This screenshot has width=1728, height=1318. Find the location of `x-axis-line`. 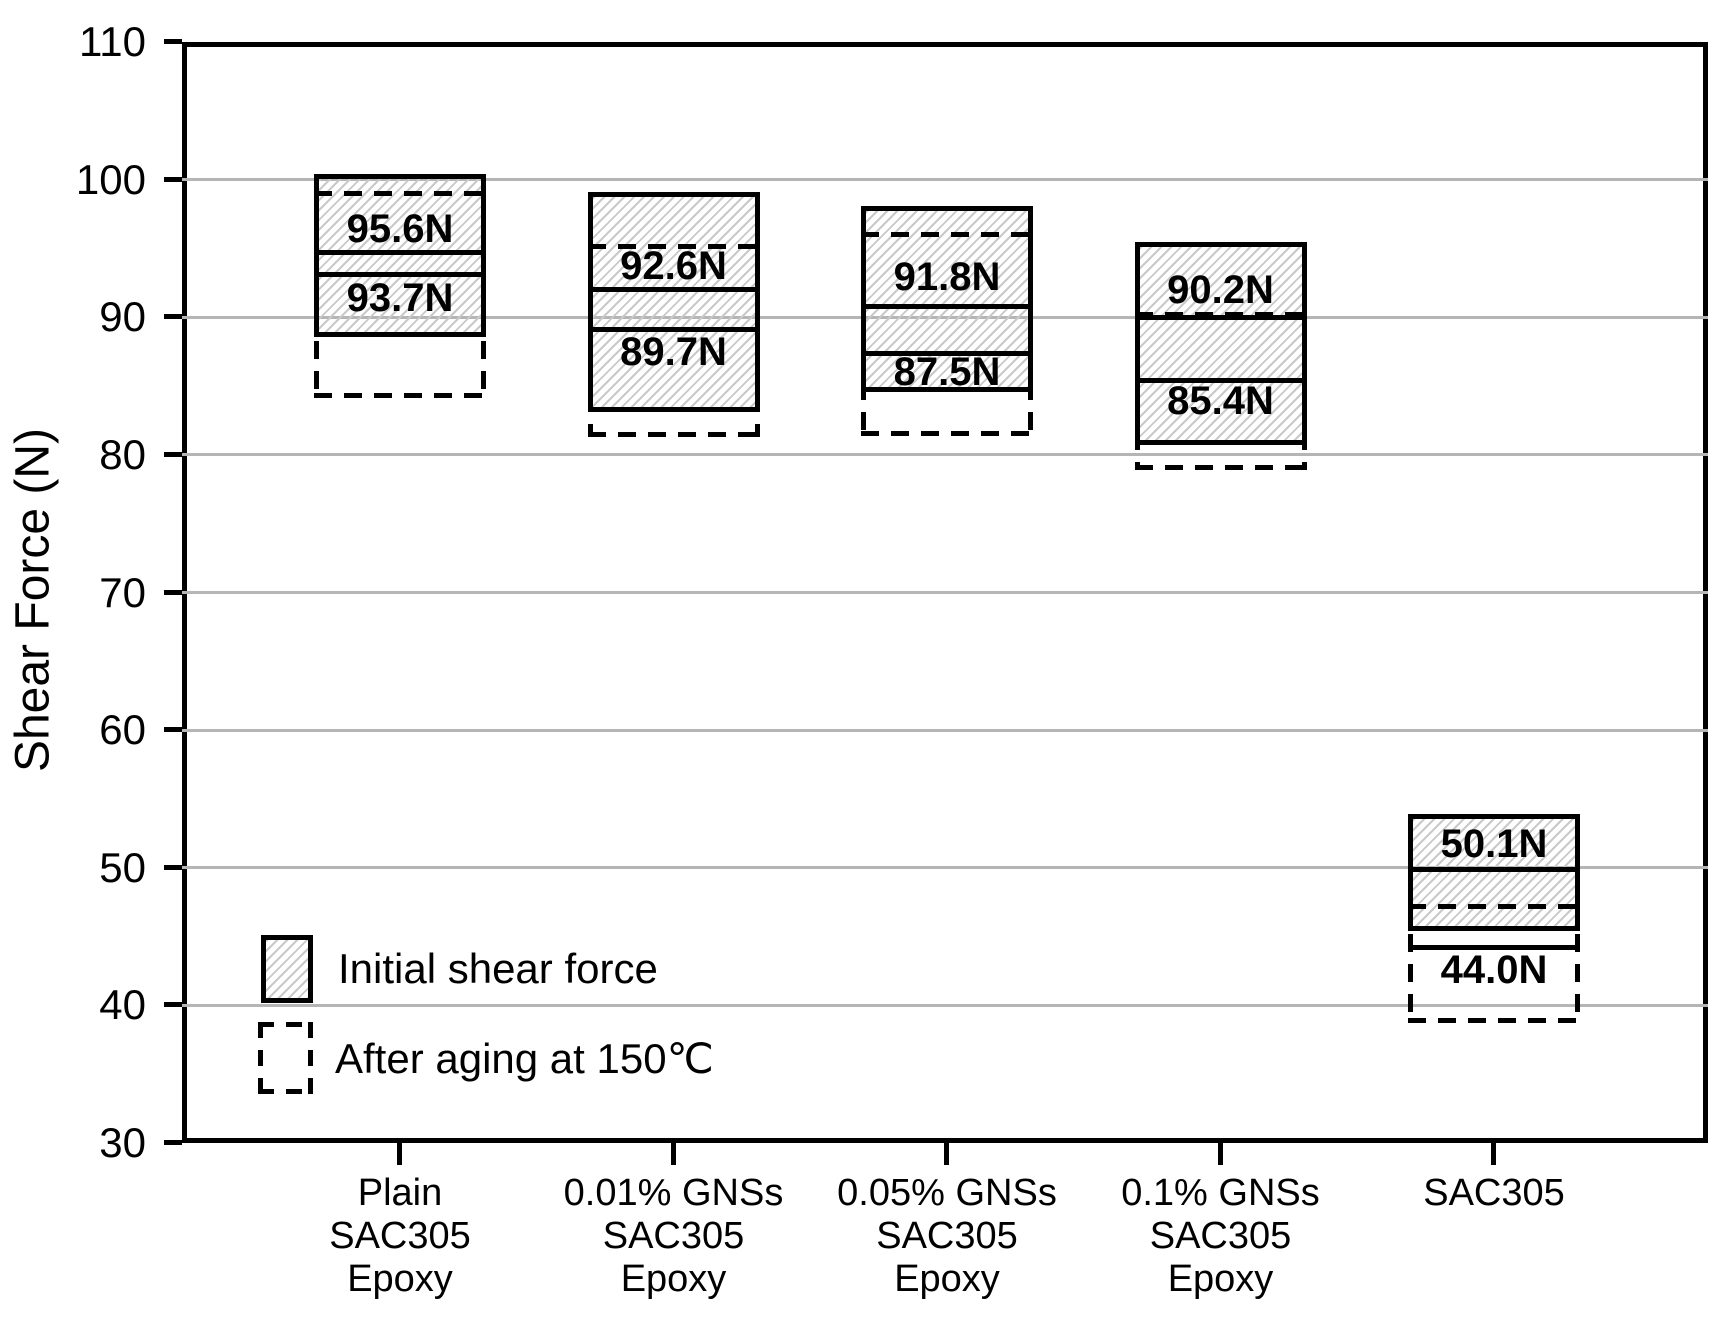

x-axis-line is located at coordinates (945, 1140).